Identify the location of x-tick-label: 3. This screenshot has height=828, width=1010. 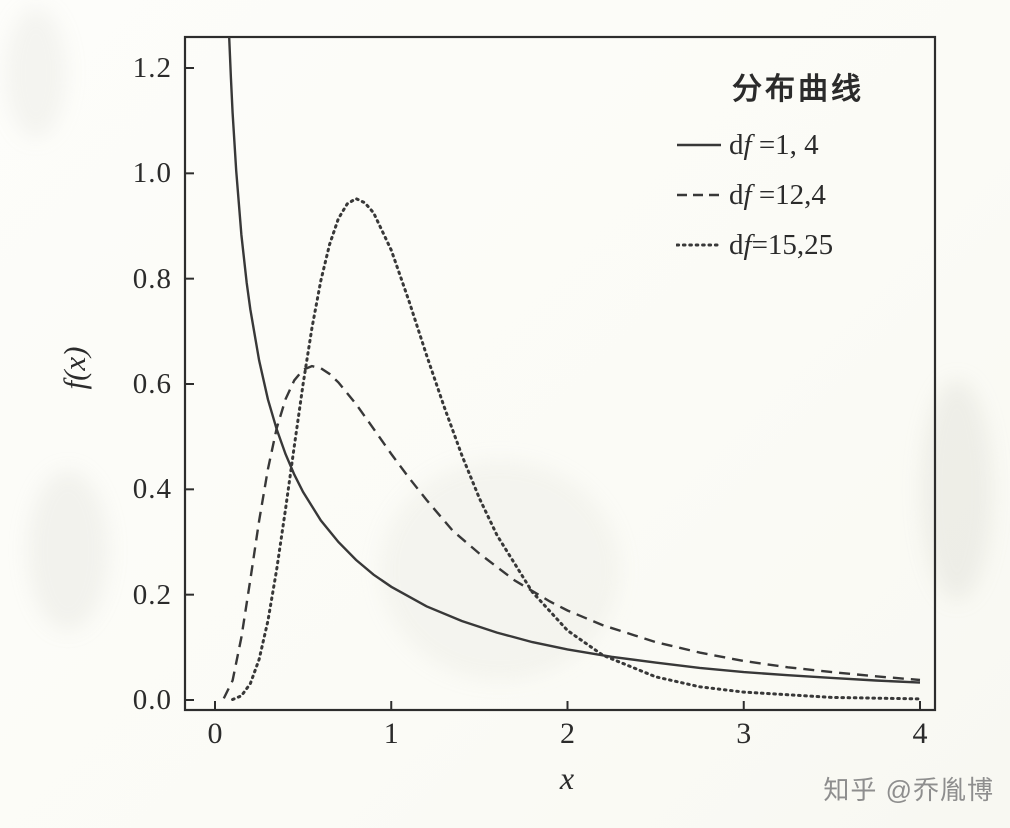
(744, 733).